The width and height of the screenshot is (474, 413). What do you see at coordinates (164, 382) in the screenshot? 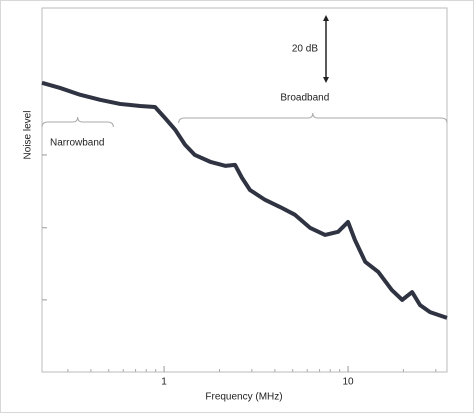
I see `x-tick-label: 1` at bounding box center [164, 382].